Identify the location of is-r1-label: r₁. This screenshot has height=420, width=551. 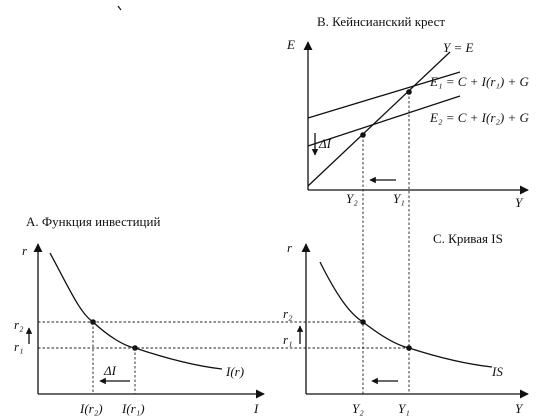
(288, 339).